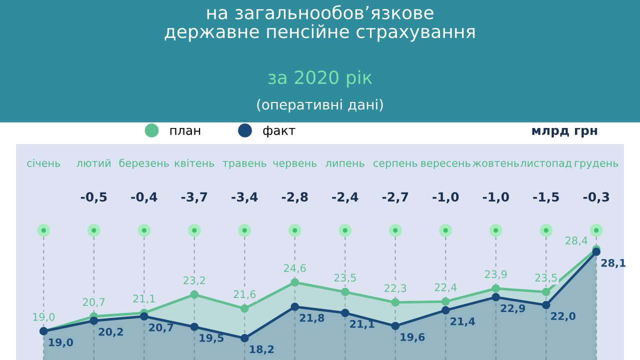 The height and width of the screenshot is (360, 640). Describe the element at coordinates (563, 317) in the screenshot. I see `data-label: 22,0` at that location.